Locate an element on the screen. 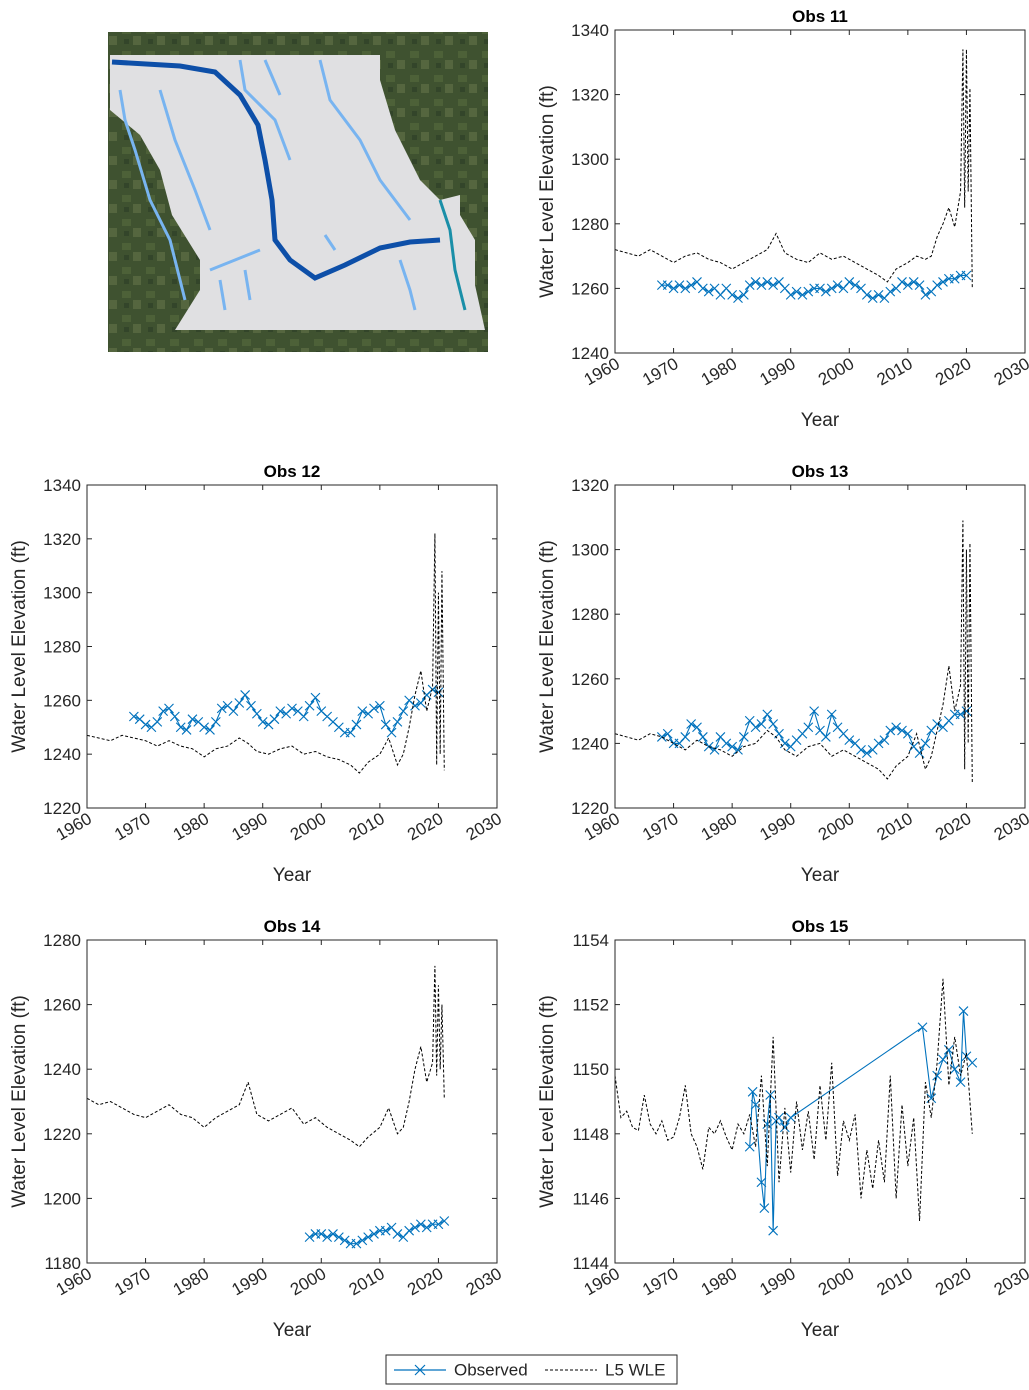 This screenshot has height=1390, width=1029. chart-title: Obs 13 is located at coordinates (820, 471).